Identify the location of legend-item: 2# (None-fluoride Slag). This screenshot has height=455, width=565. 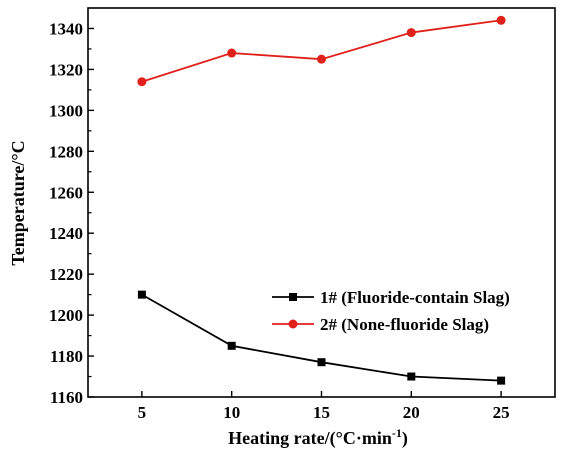
(380, 324).